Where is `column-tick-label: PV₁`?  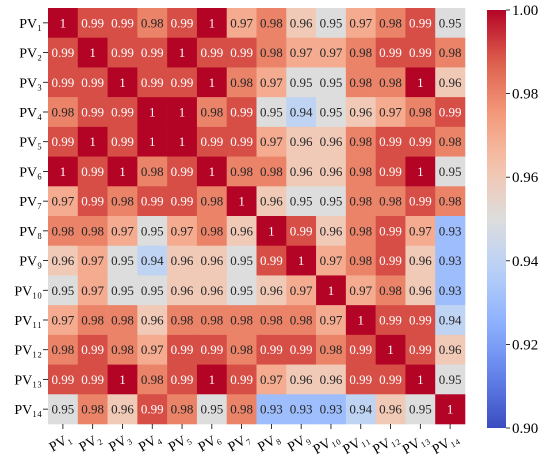 column-tick-label: PV₁ is located at coordinates (60, 443).